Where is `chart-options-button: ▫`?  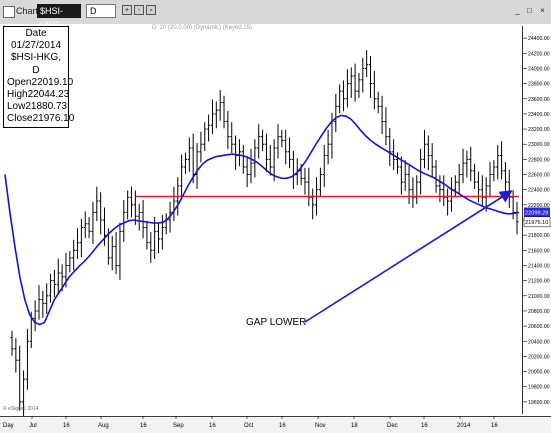
chart-options-button: ▫ is located at coordinates (151, 10).